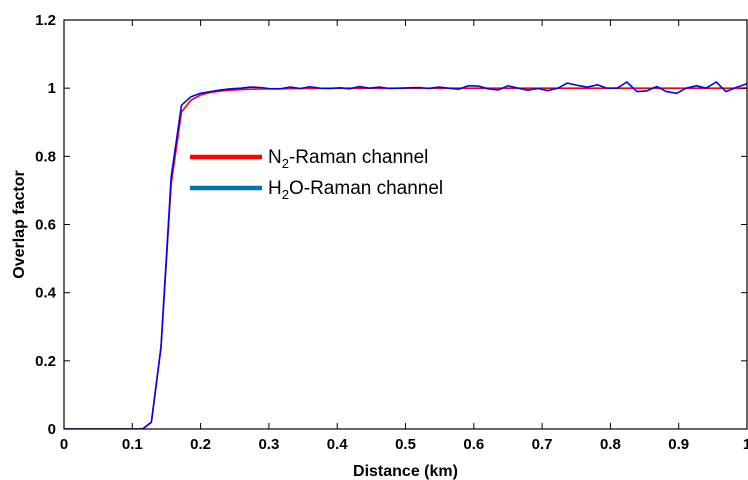 This screenshot has height=480, width=748. Describe the element at coordinates (200, 444) in the screenshot. I see `x-tick-label: 0.2` at that location.